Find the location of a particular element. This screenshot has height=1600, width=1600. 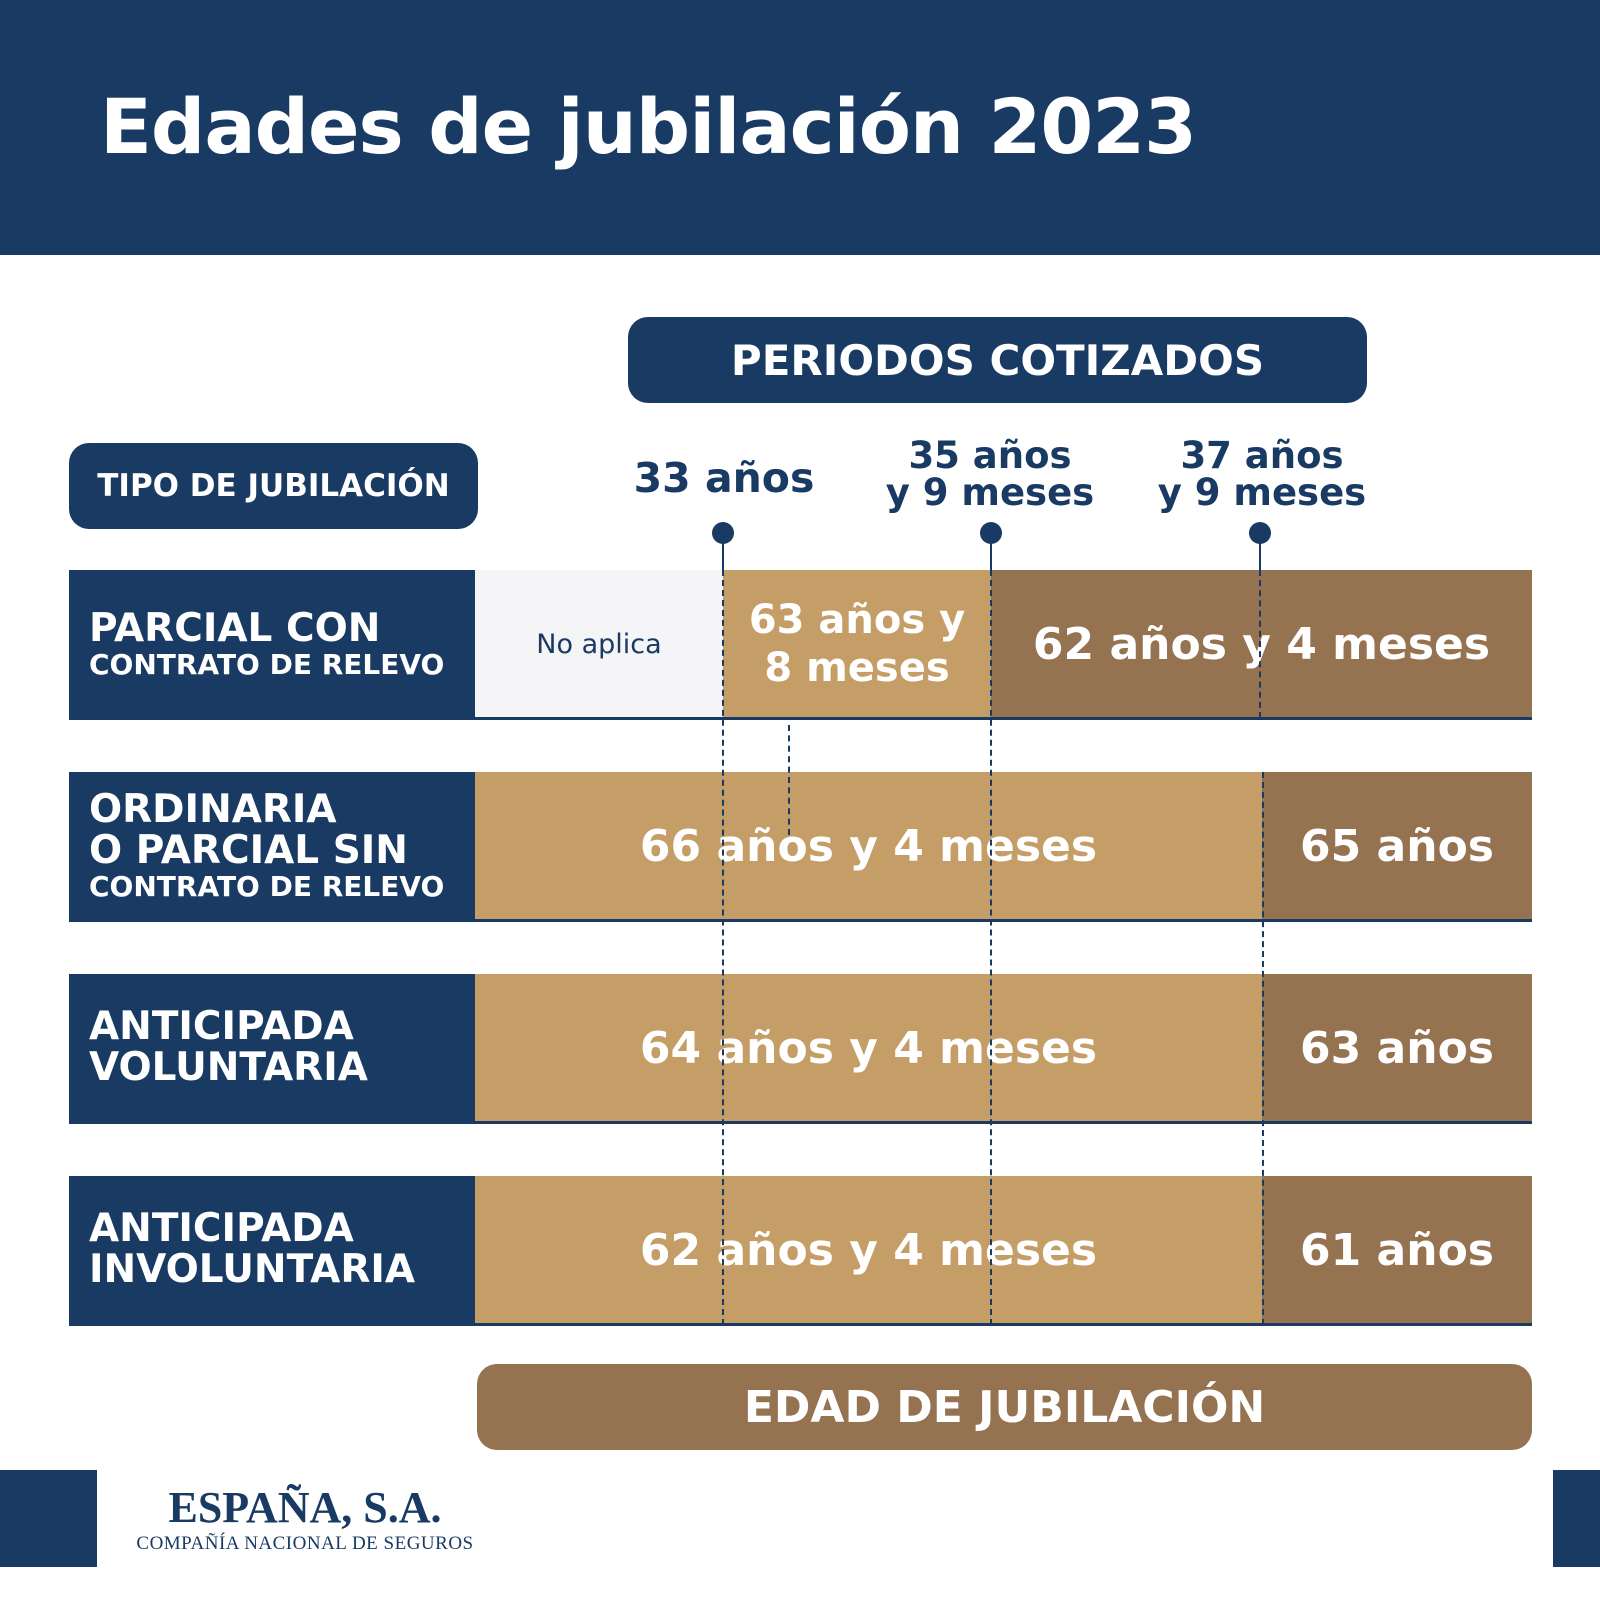

row-label-parcial-con-relevo: PARCIAL CON CONTRATO DE RELEVO is located at coordinates (272, 644).